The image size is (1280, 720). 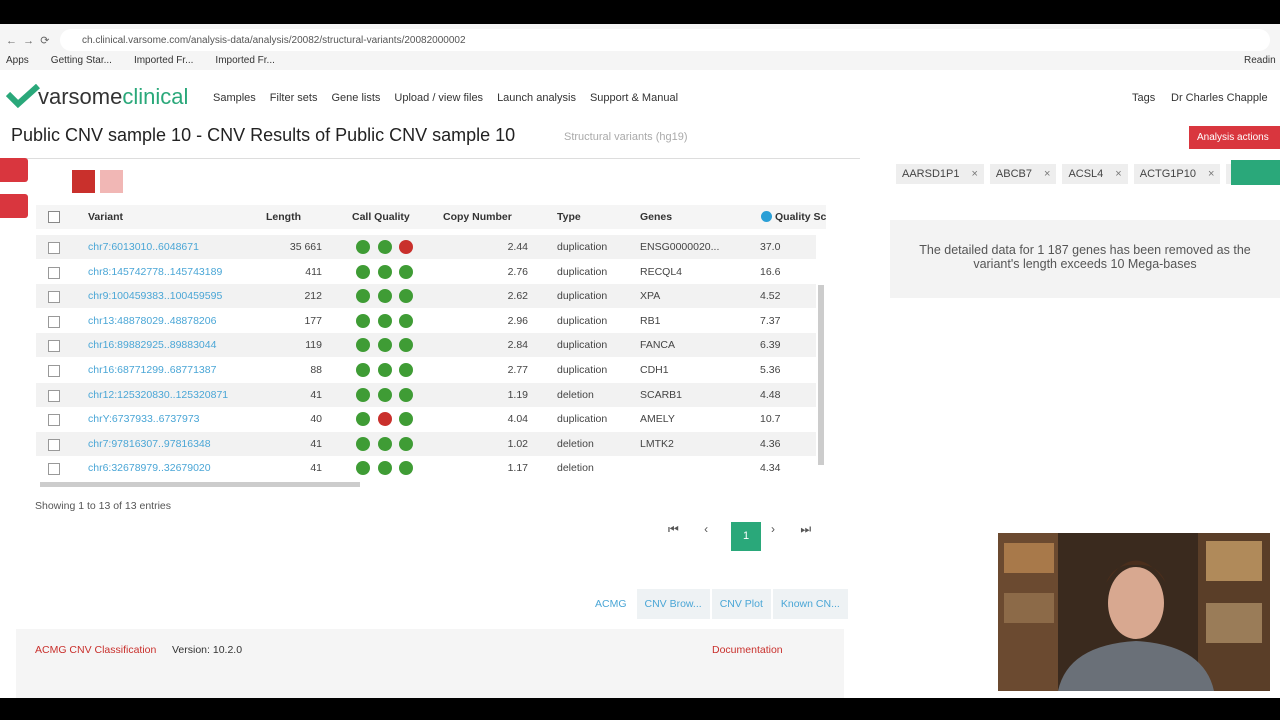 I want to click on quality-score: 4.36, so click(x=770, y=443).